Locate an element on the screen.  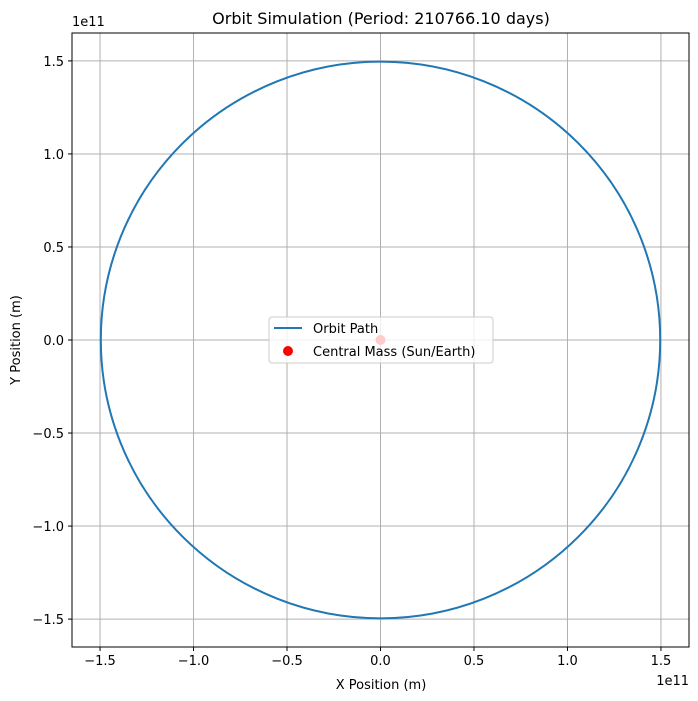
y-axis-label: Y Position (m) is located at coordinates (16, 340).